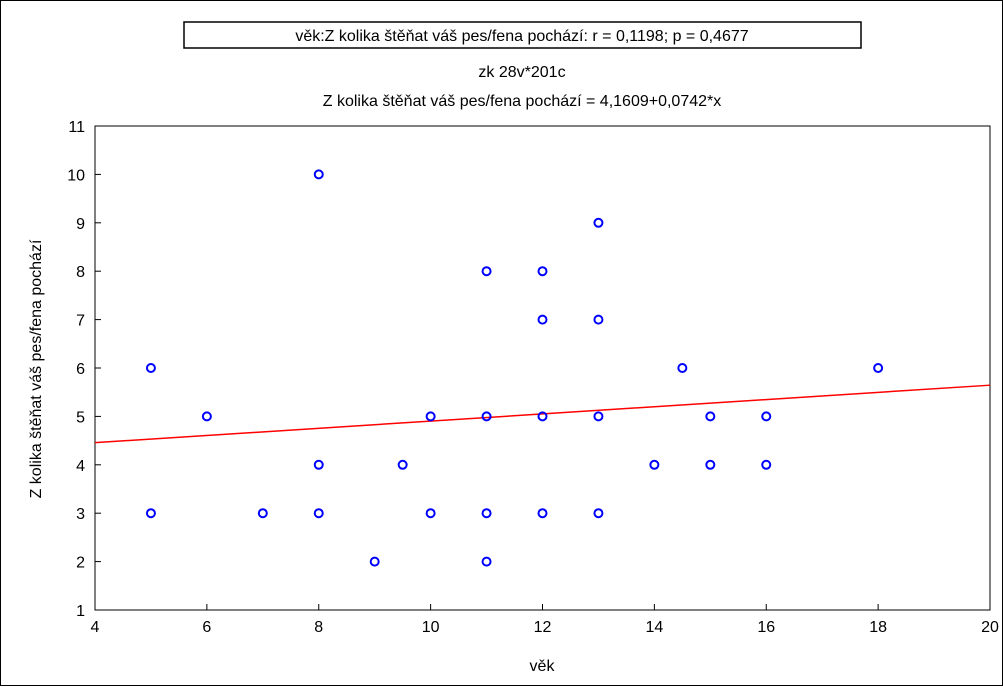 This screenshot has height=687, width=1003. I want to click on x-axis-label: věk, so click(543, 666).